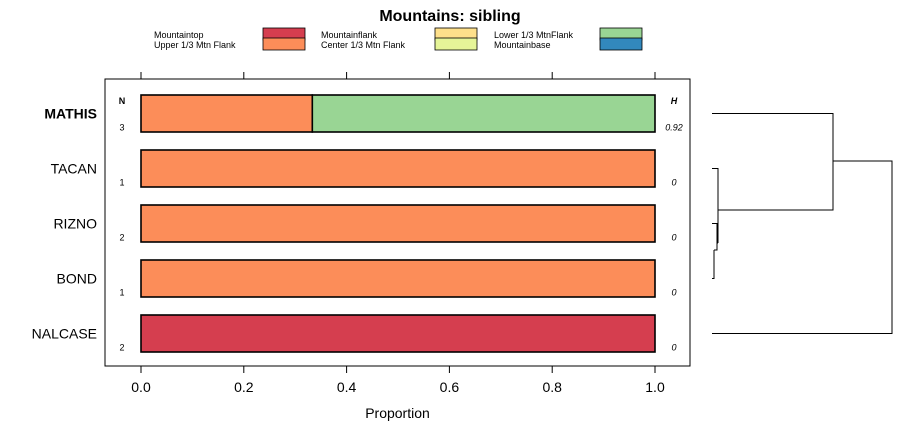  Describe the element at coordinates (77, 279) in the screenshot. I see `row-label-bond: BOND` at that location.